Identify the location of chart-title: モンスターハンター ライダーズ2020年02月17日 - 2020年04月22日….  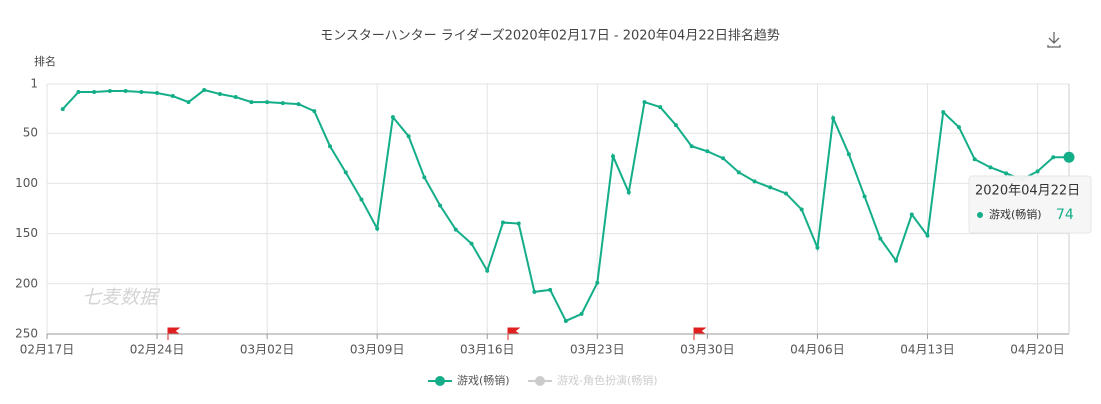
(550, 36).